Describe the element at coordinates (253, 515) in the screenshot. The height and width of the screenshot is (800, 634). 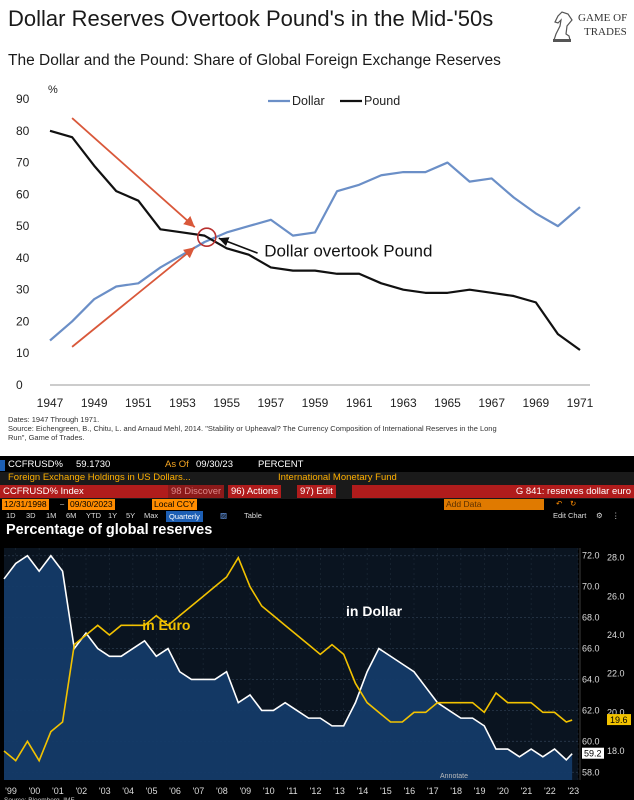
I see `table-button: Table` at that location.